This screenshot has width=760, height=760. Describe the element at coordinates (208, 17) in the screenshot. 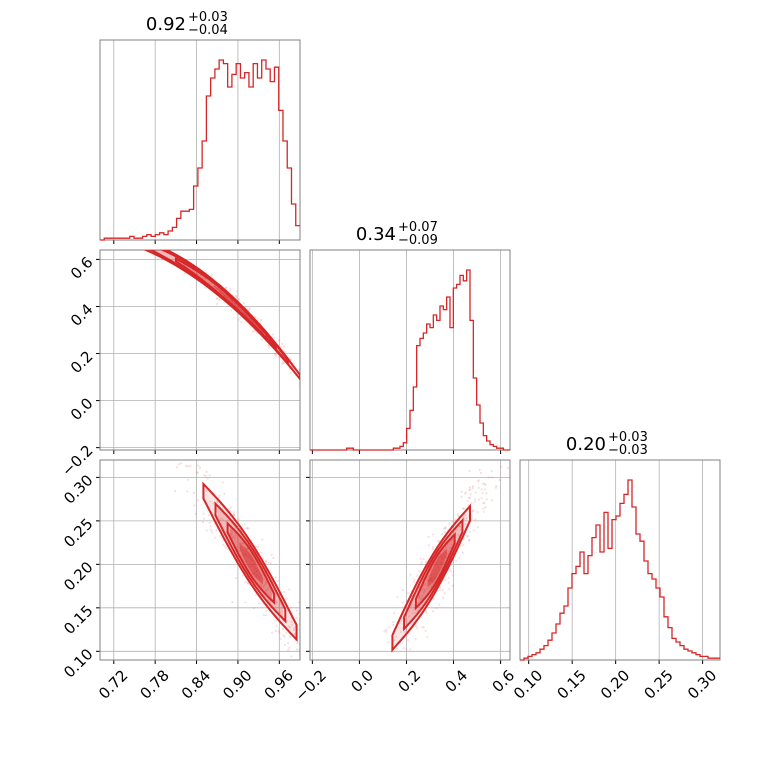

I see `title-plus-0: +0.03` at that location.